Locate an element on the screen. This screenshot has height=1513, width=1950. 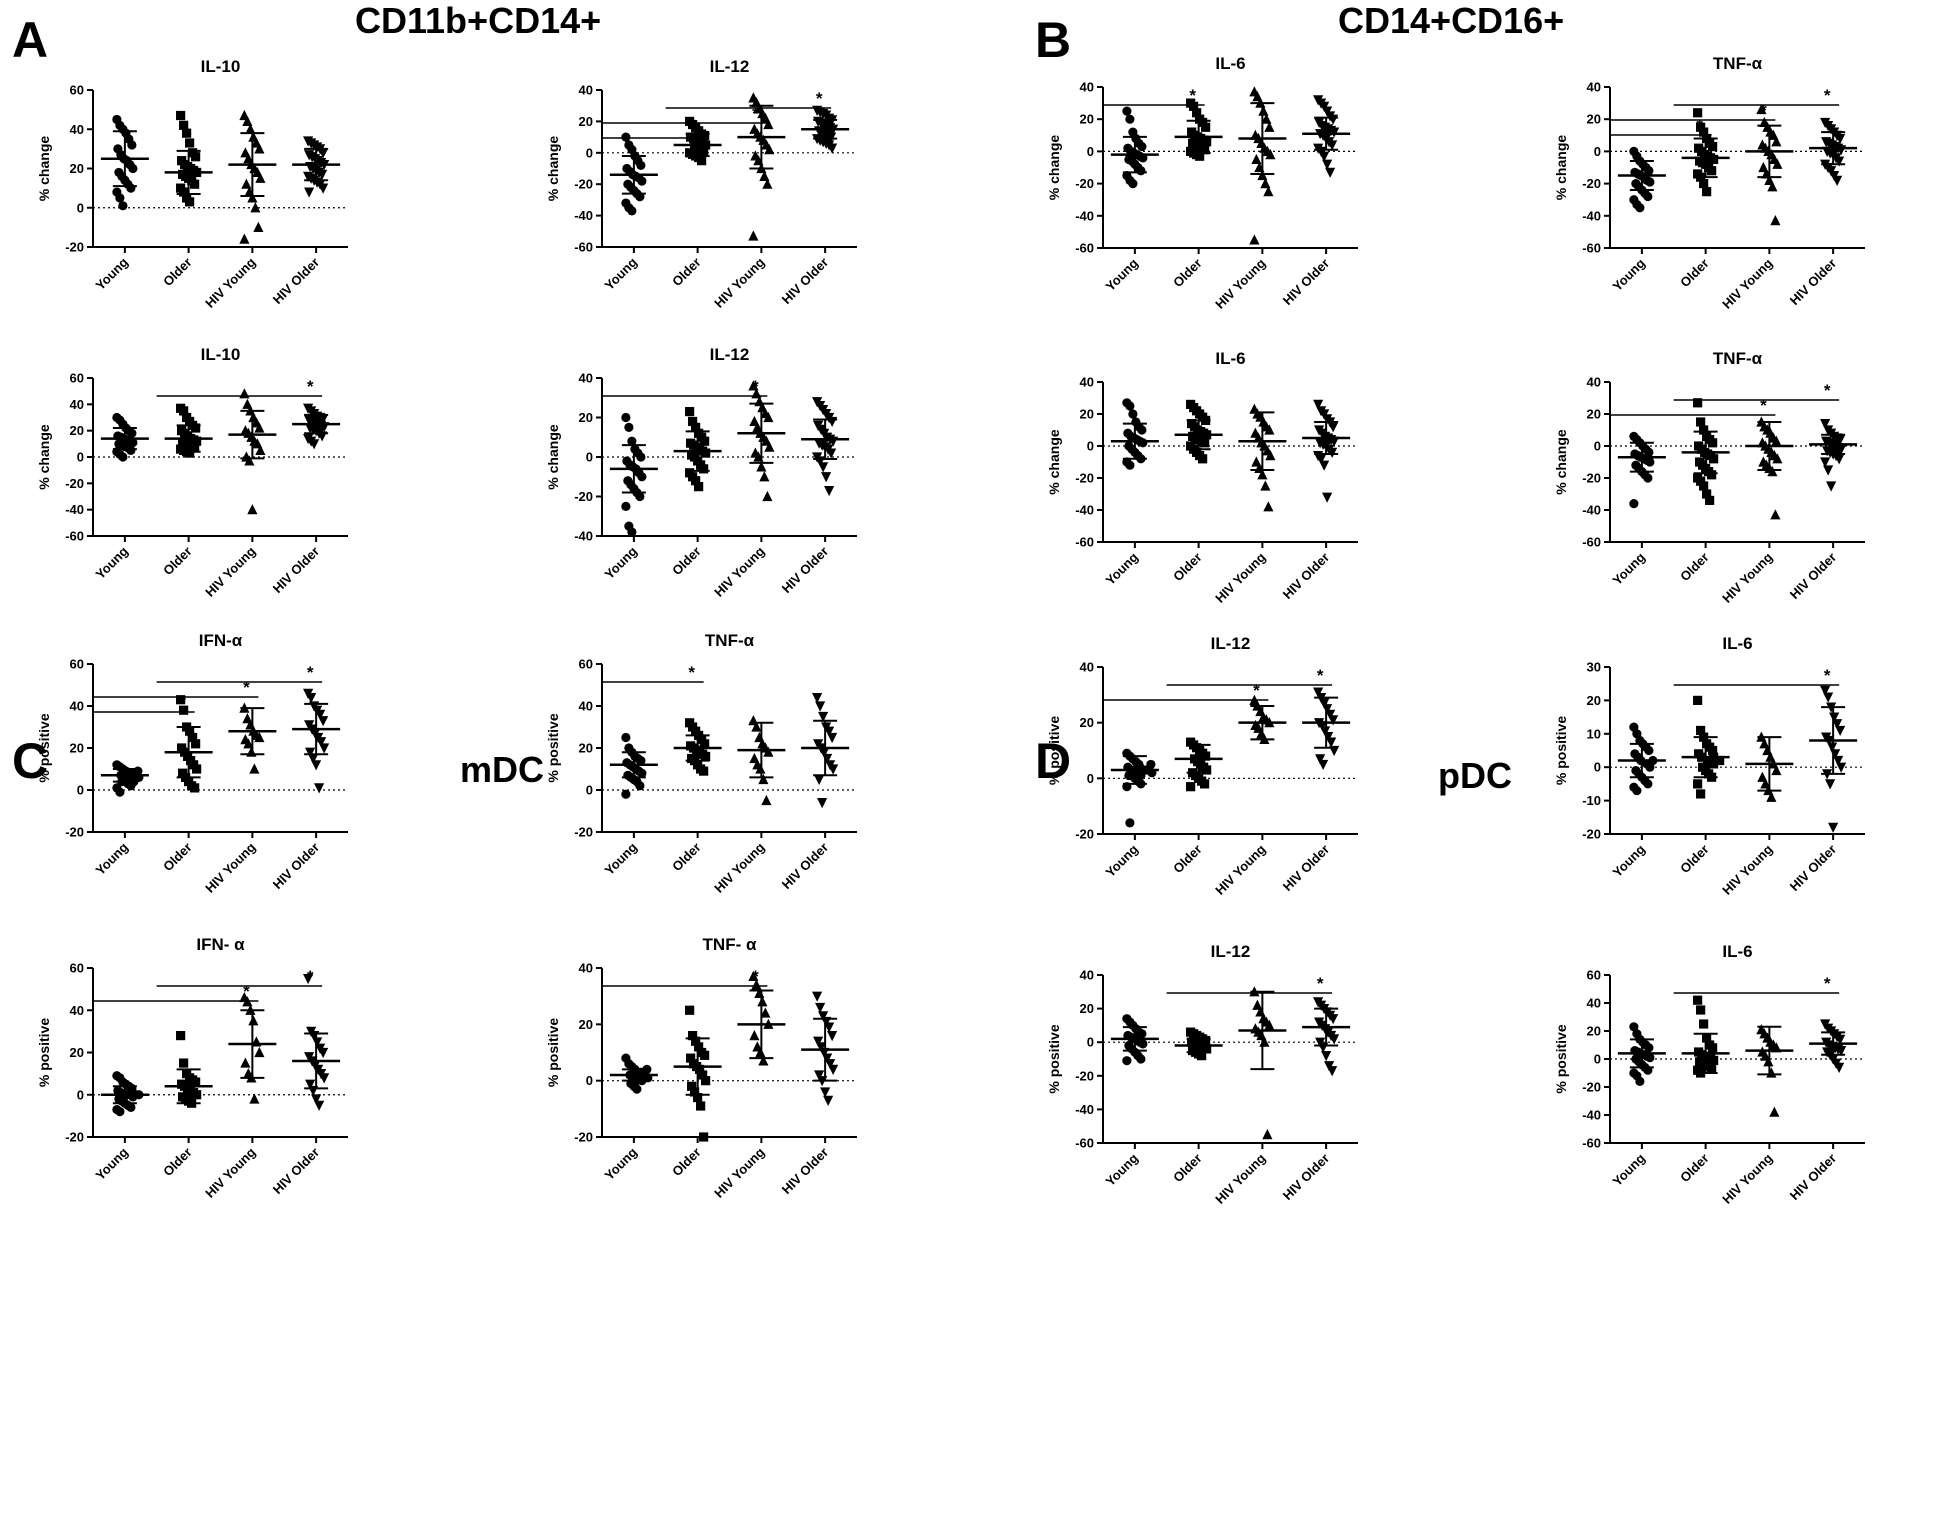
chart-title: IL-12 is located at coordinates (730, 354).